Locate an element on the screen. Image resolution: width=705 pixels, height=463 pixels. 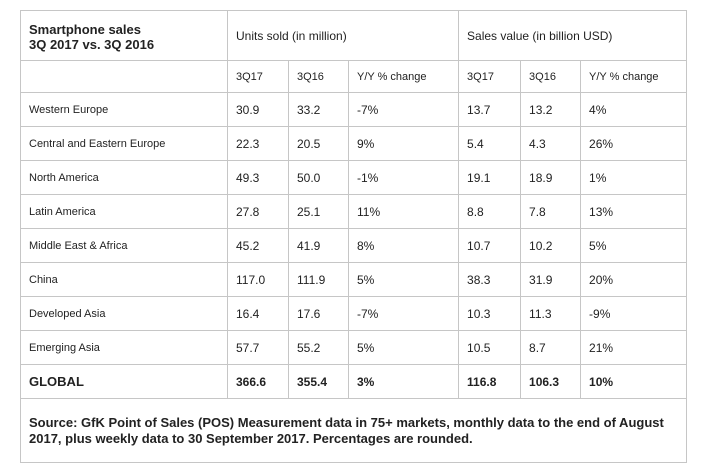
global-value-yoy: 10% is located at coordinates (634, 381).